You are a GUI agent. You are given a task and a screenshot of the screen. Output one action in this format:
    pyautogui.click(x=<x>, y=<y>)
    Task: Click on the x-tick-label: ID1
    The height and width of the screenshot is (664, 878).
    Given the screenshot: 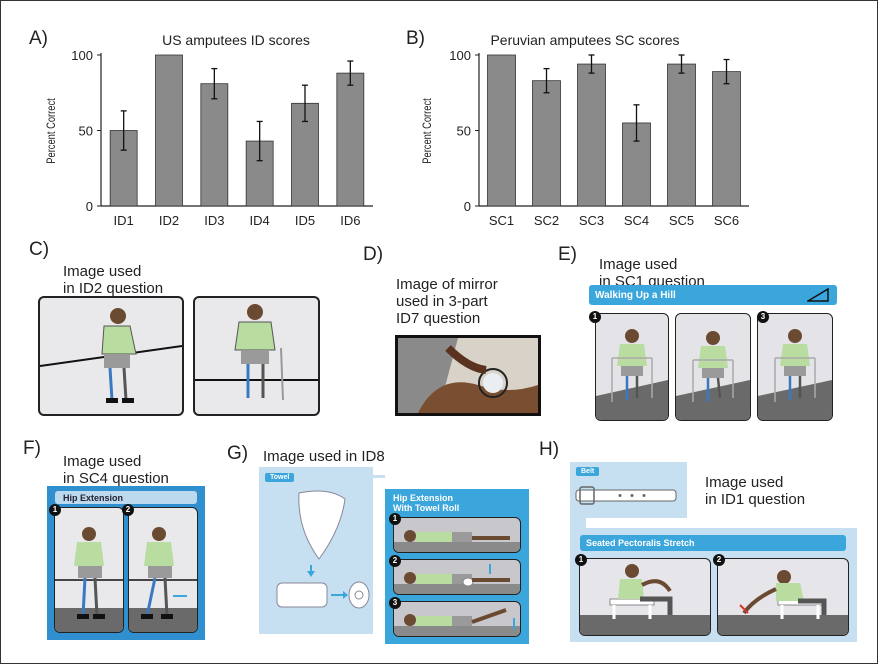 What is the action you would take?
    pyautogui.click(x=124, y=220)
    